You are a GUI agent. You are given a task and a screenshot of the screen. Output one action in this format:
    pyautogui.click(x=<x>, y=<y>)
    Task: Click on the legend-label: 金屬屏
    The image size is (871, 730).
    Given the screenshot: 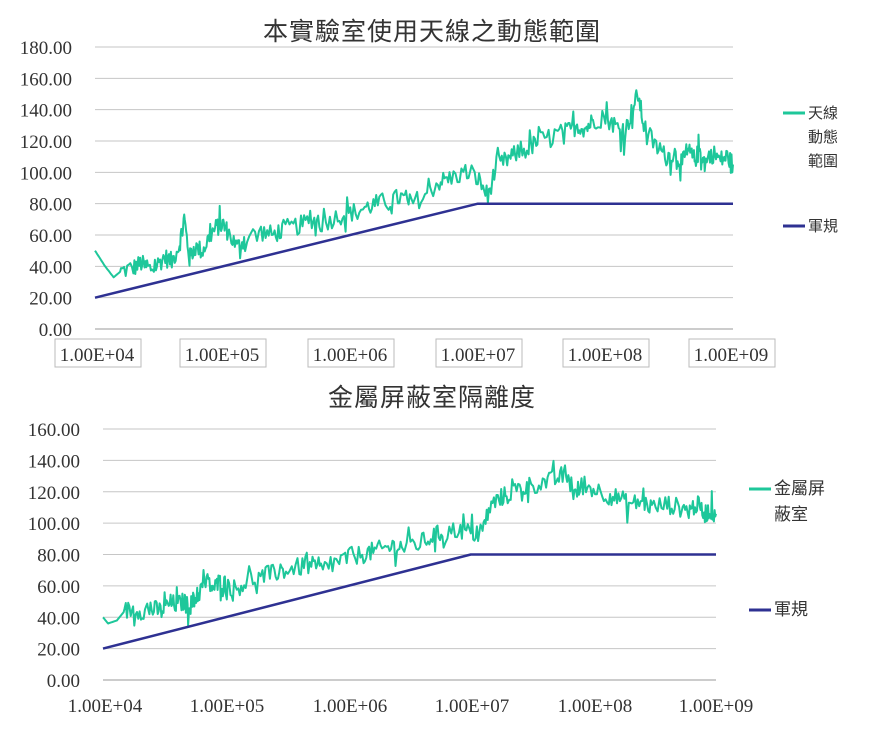 What is the action you would take?
    pyautogui.click(x=799, y=489)
    